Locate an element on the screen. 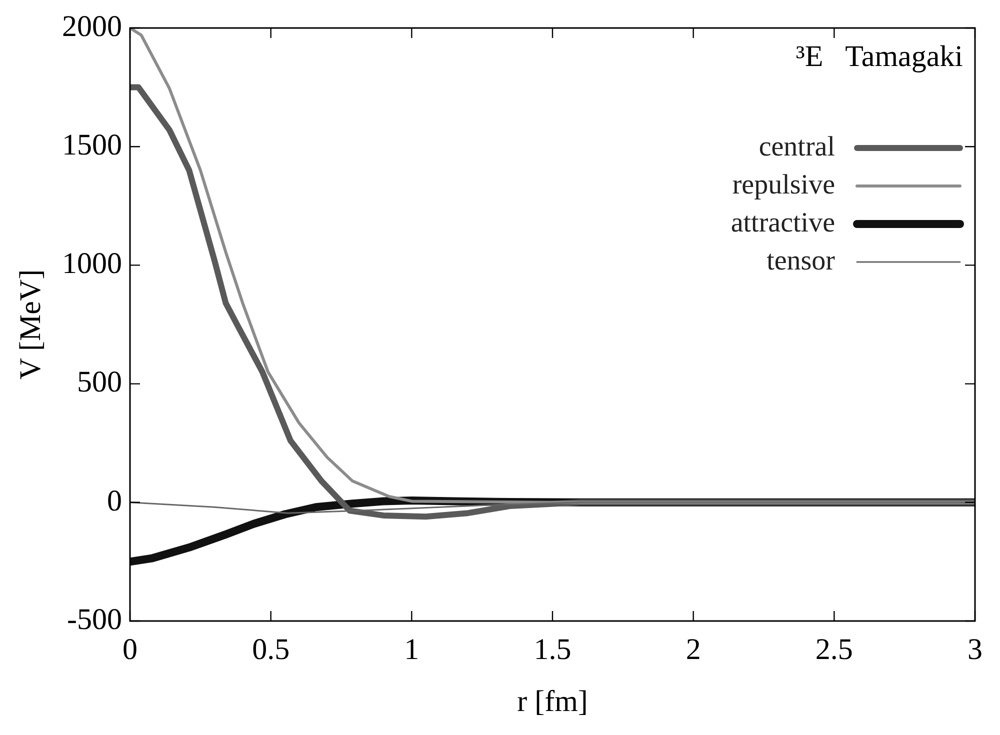 This screenshot has height=735, width=1000. x-axis-title: r [fm] is located at coordinates (552, 701).